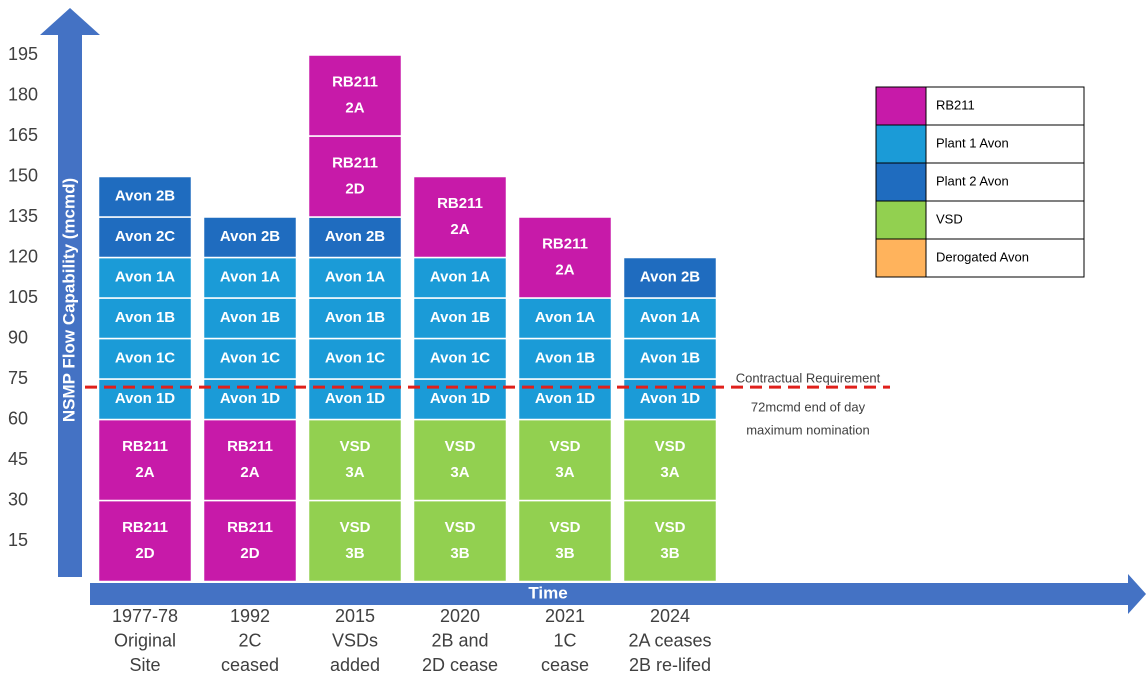  What do you see at coordinates (249, 640) in the screenshot?
I see `x-tick-label: 2C` at bounding box center [249, 640].